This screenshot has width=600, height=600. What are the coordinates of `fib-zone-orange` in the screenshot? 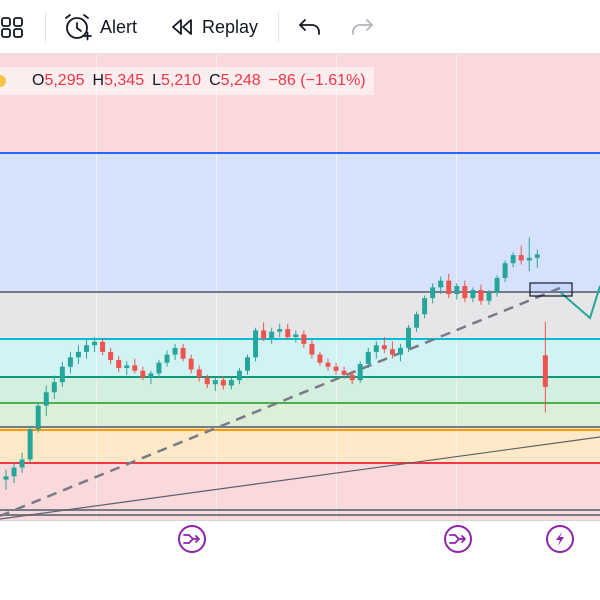 It's located at (300, 445).